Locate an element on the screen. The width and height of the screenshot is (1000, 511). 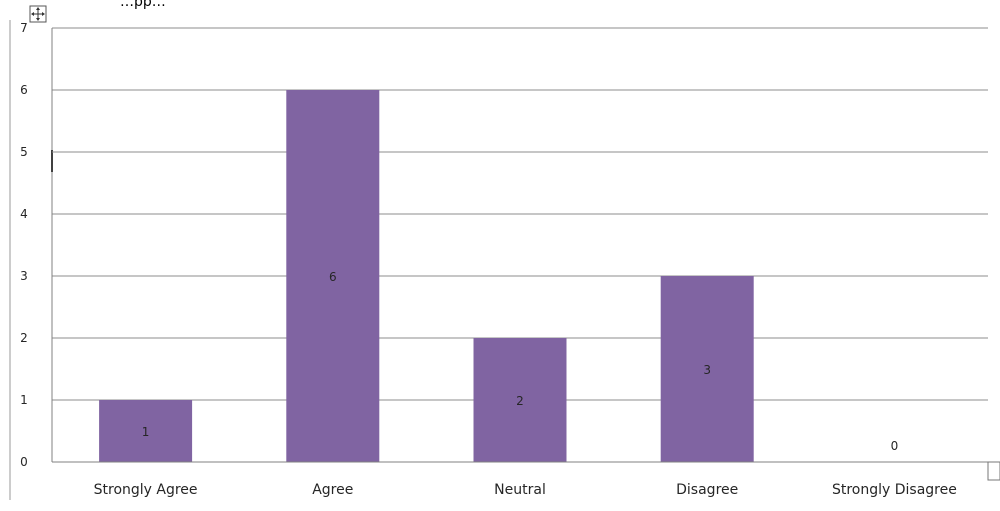
y-tick-label: 0 is located at coordinates (24, 462).